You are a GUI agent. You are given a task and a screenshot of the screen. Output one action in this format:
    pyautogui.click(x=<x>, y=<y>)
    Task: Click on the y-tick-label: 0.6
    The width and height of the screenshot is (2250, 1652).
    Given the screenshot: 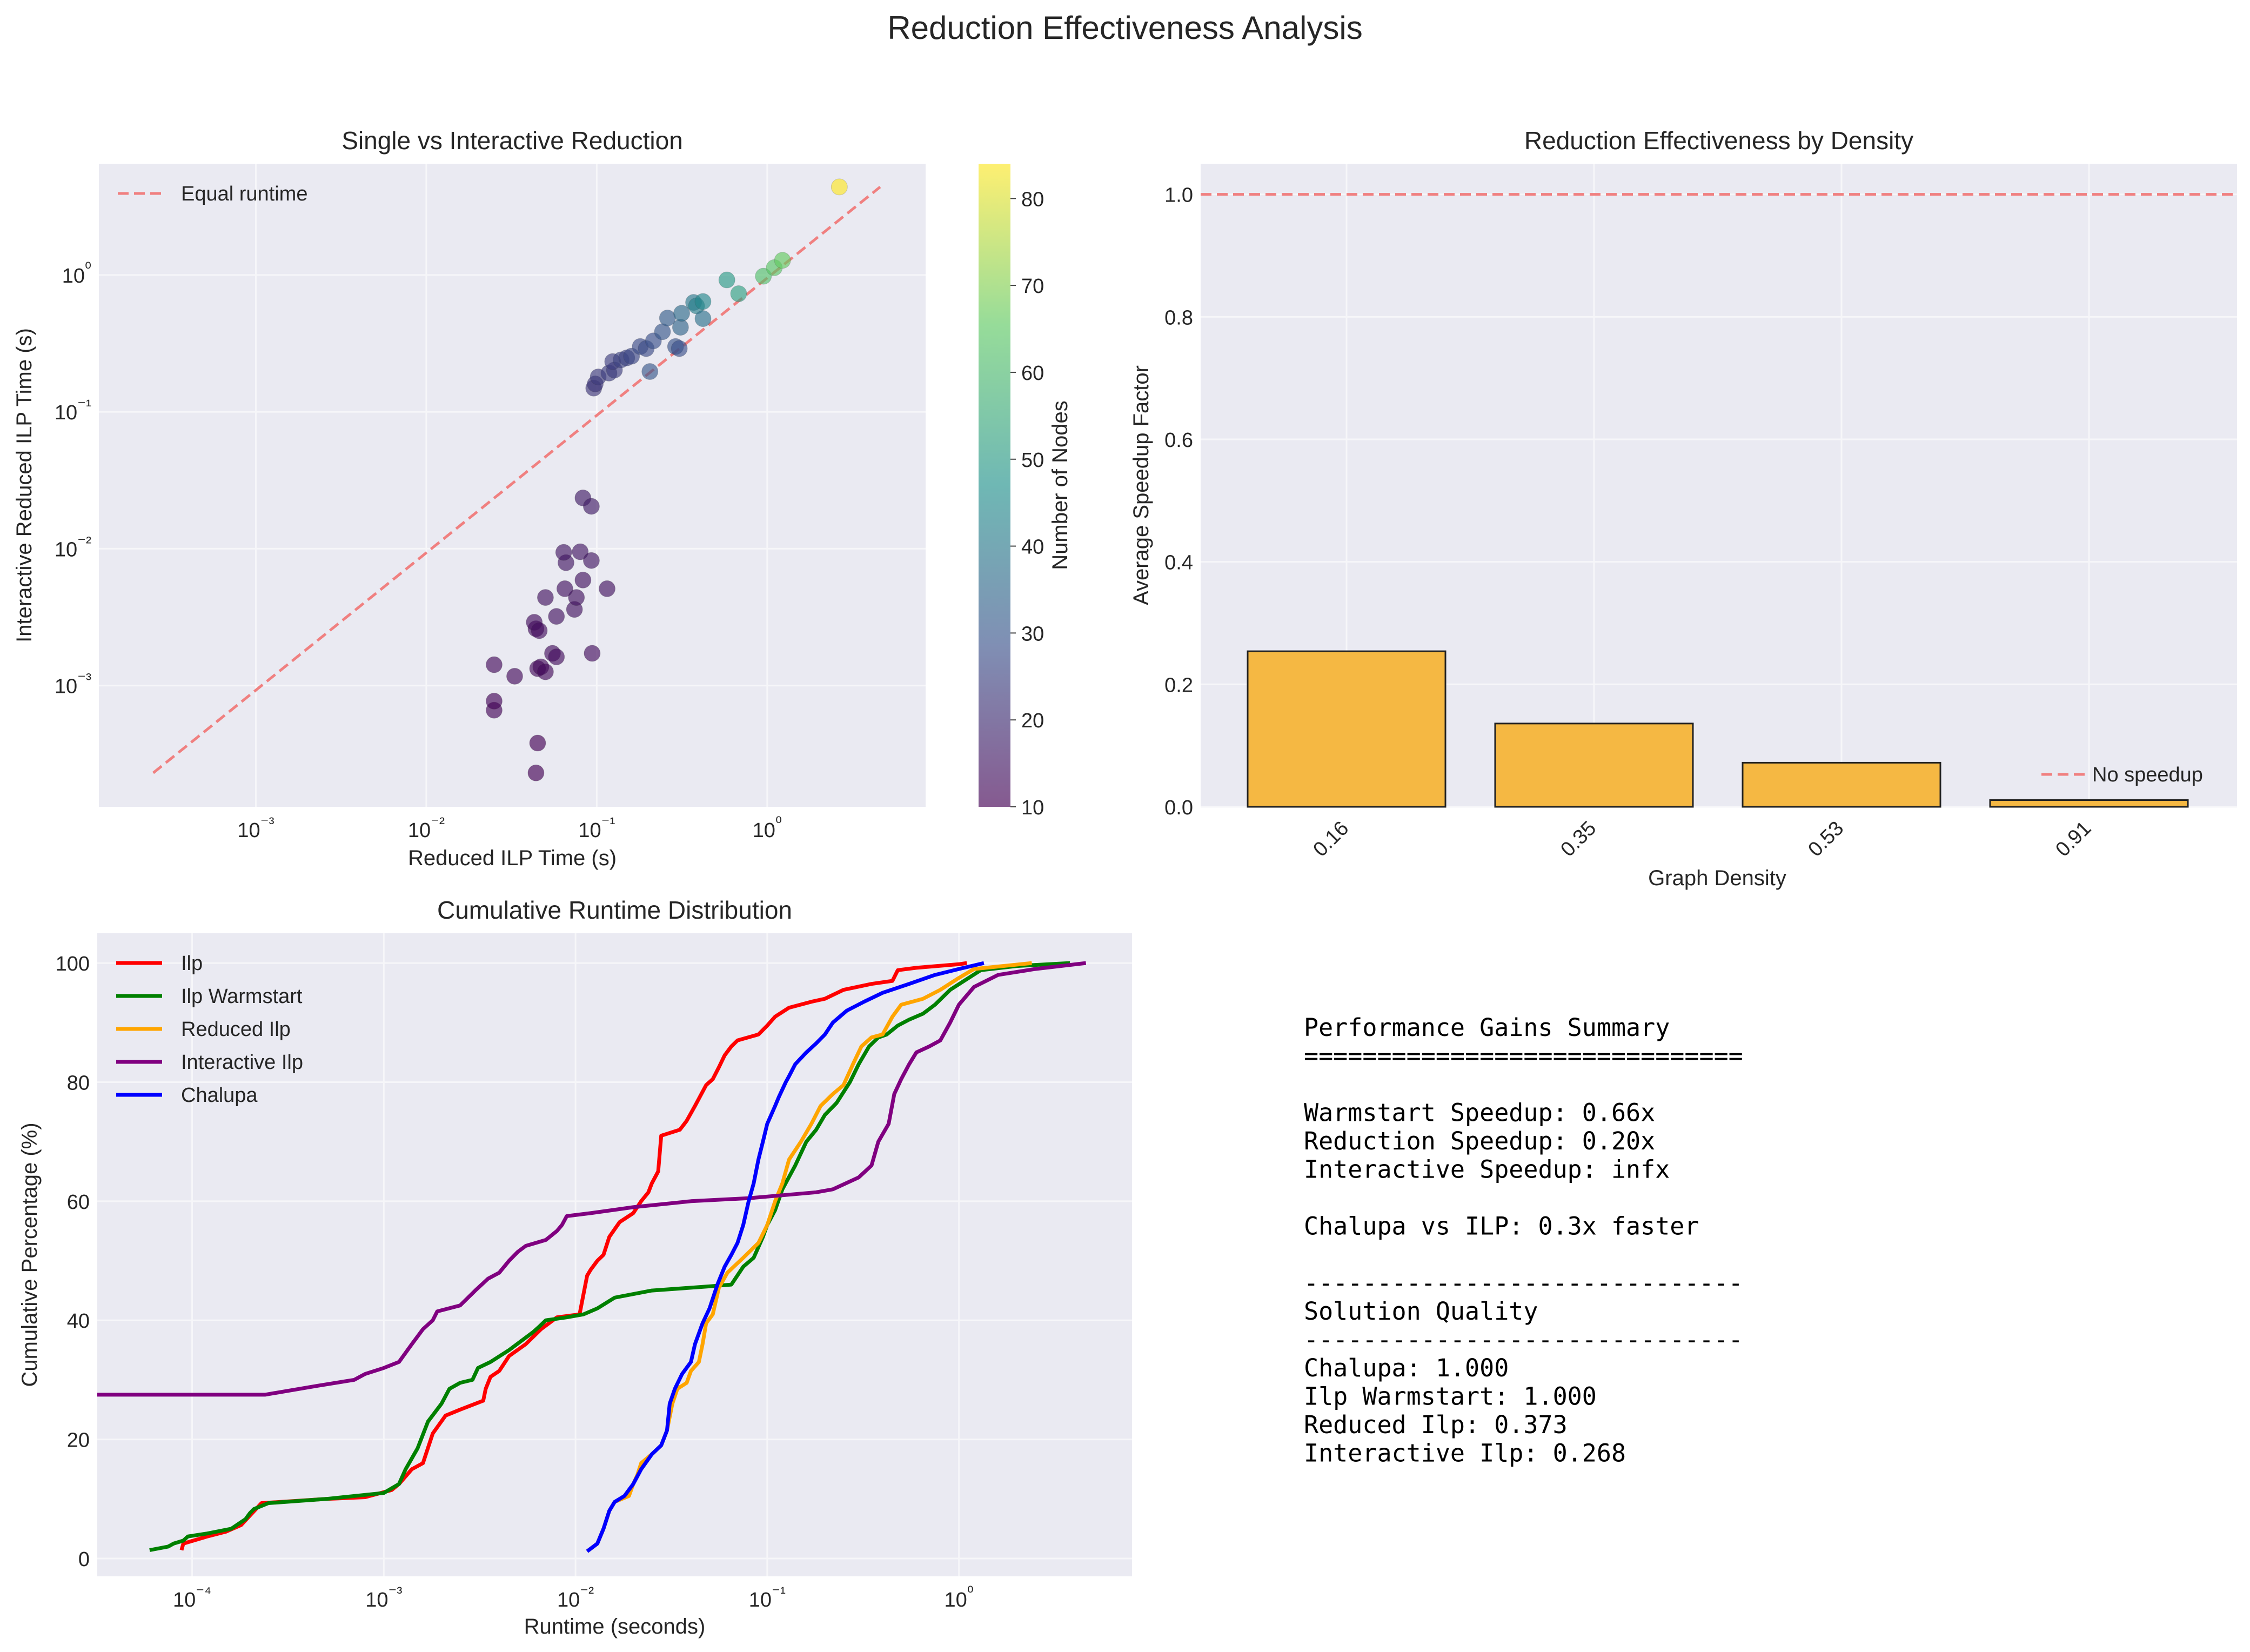 What is the action you would take?
    pyautogui.click(x=1178, y=440)
    